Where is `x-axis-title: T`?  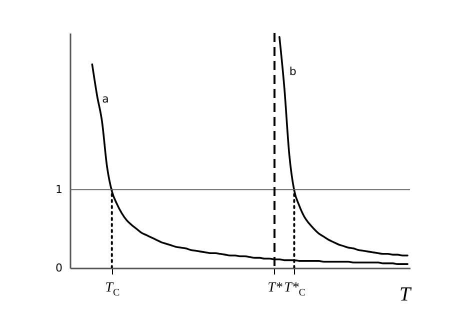 x-axis-title: T is located at coordinates (405, 295).